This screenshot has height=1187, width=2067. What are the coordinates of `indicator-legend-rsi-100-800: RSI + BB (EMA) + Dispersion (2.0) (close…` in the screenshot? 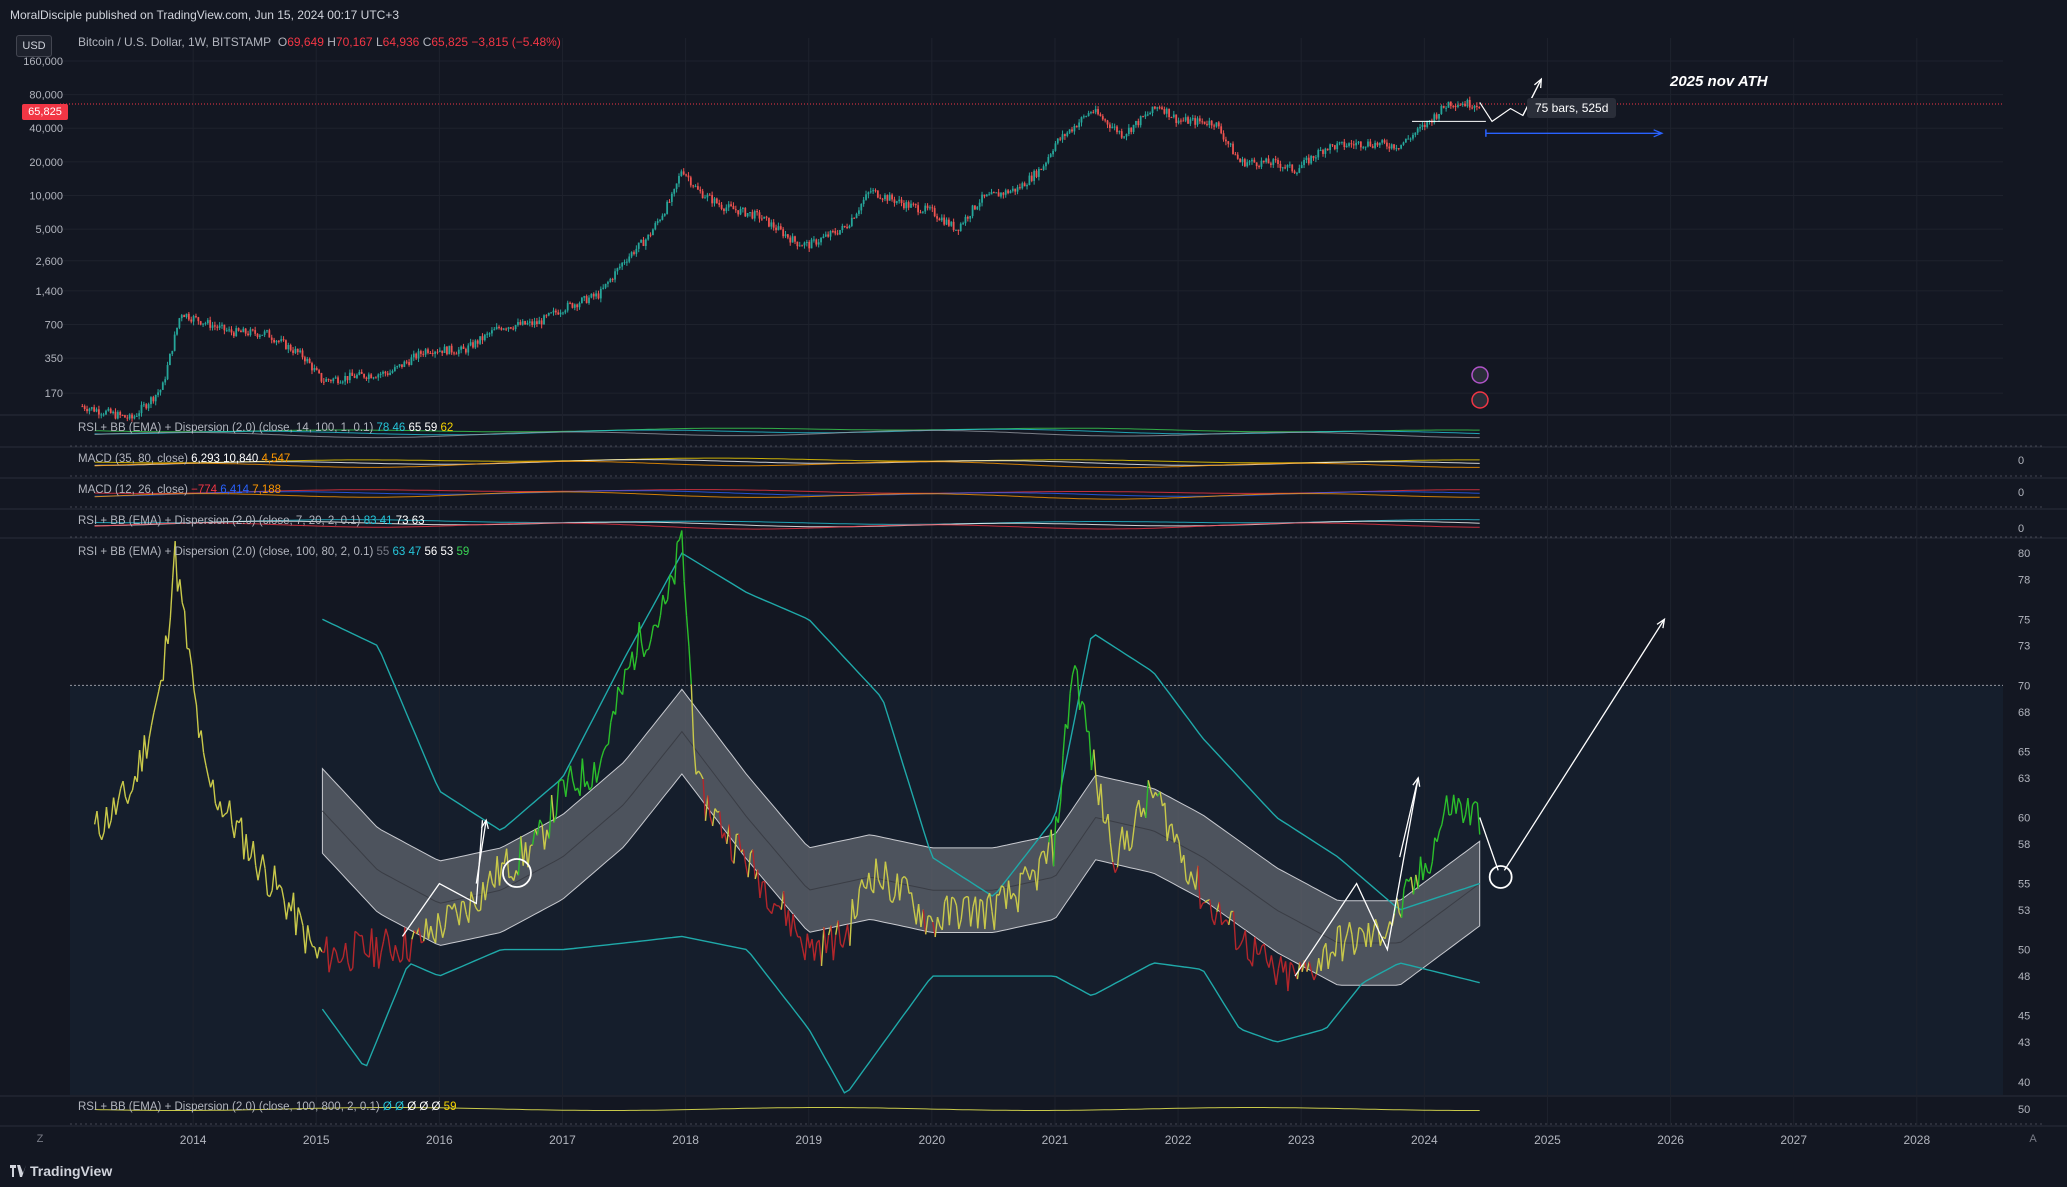 It's located at (267, 1107).